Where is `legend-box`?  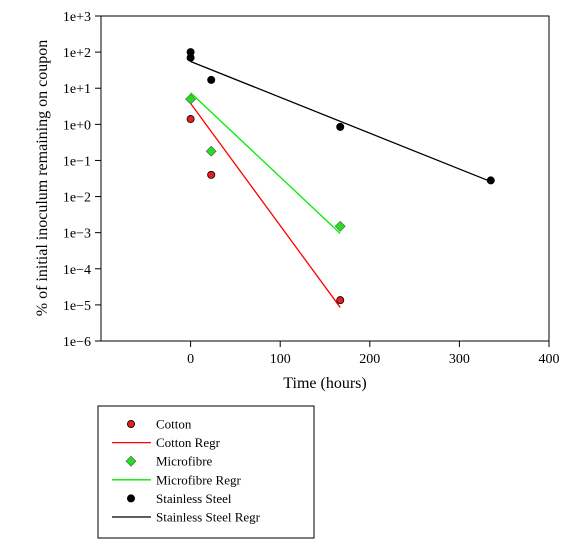 legend-box is located at coordinates (206, 472).